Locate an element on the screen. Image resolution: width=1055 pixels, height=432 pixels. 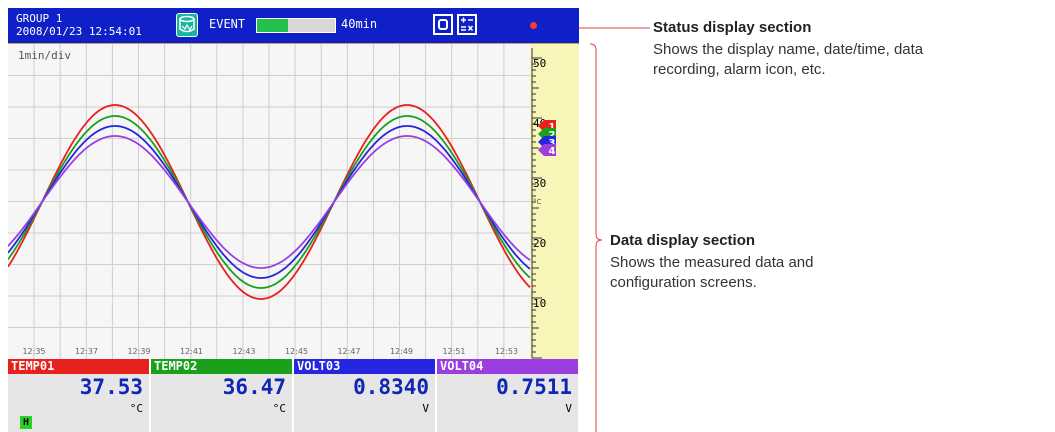
channel-name: TEMP02 is located at coordinates (221, 366).